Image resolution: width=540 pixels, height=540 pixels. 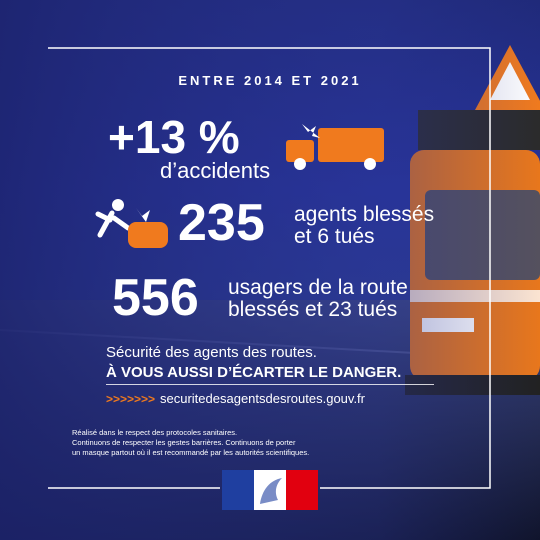 What do you see at coordinates (334, 236) in the screenshot?
I see `stat-text: et 6 tués` at bounding box center [334, 236].